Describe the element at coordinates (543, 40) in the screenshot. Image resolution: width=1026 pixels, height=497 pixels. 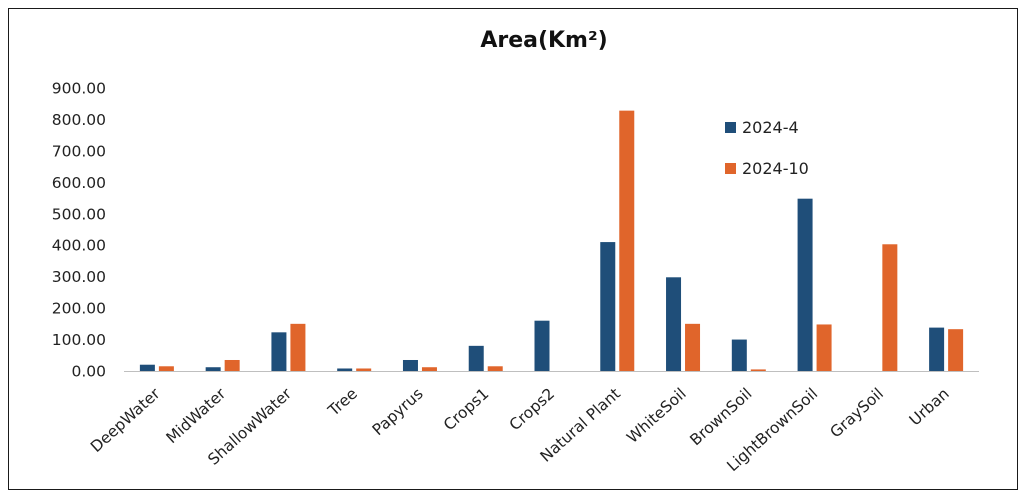
I see `chart-title: Area(Km²)` at that location.